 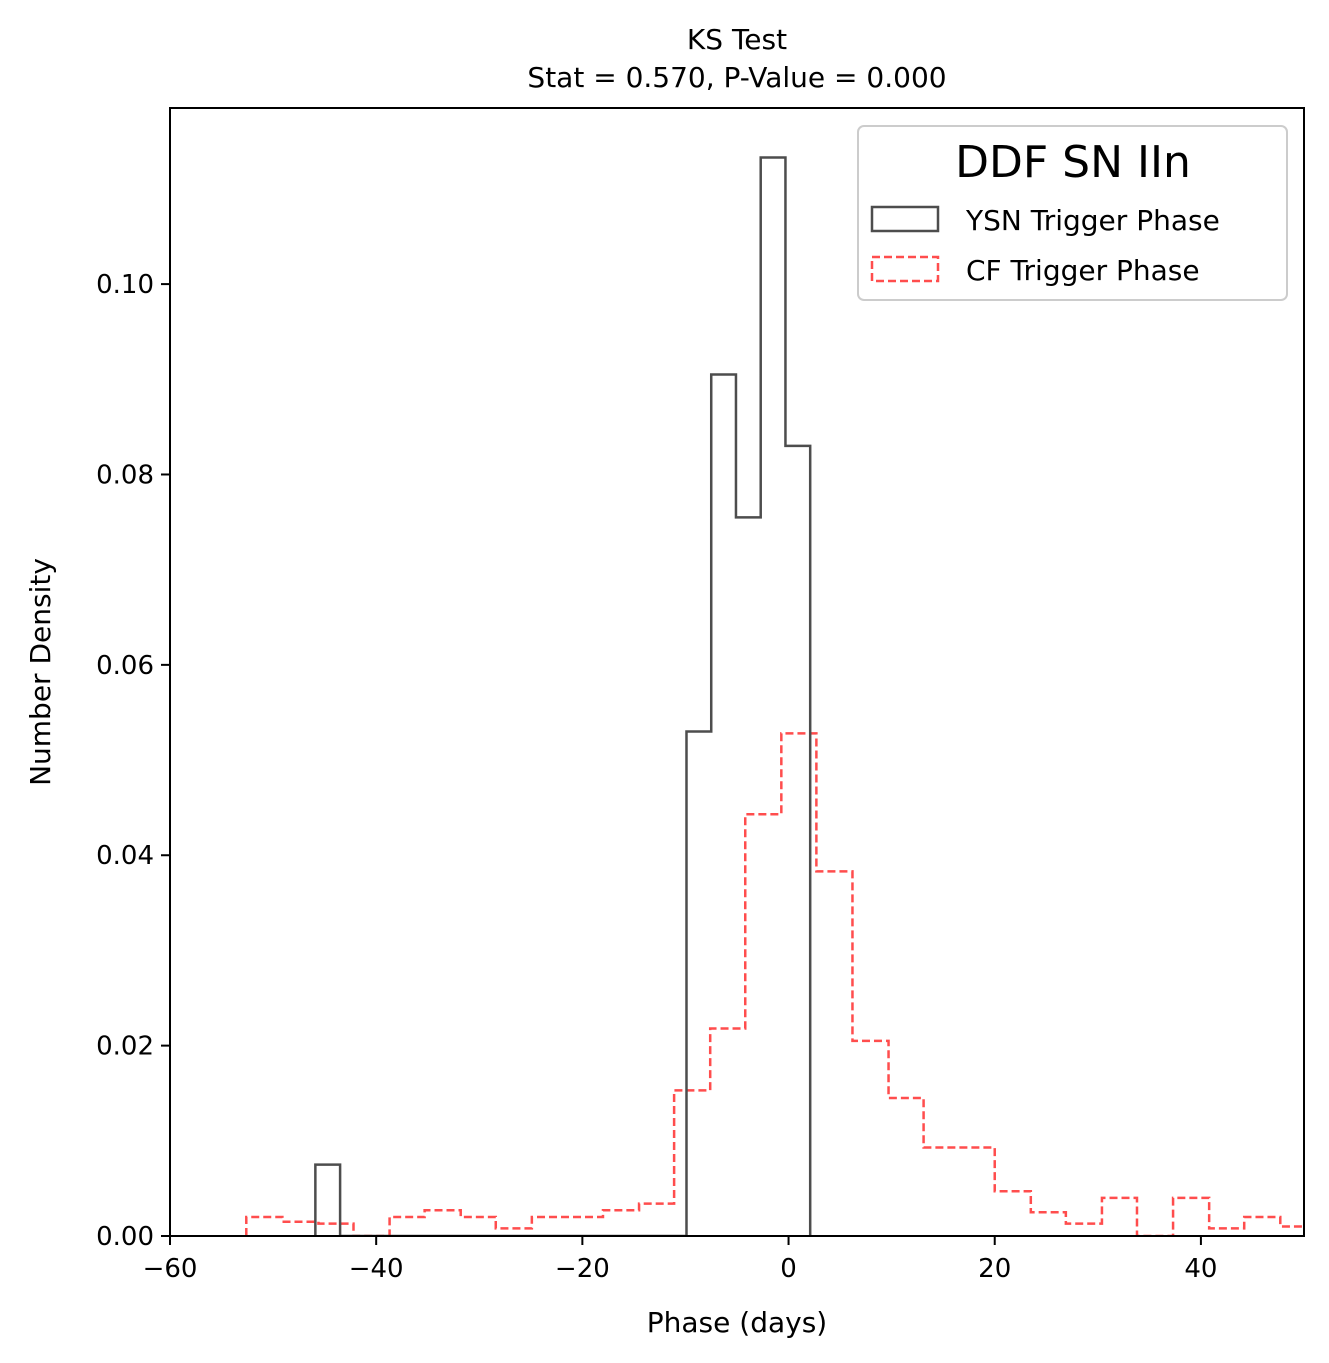 What do you see at coordinates (376, 1269) in the screenshot?
I see `x-tick-label: −40` at bounding box center [376, 1269].